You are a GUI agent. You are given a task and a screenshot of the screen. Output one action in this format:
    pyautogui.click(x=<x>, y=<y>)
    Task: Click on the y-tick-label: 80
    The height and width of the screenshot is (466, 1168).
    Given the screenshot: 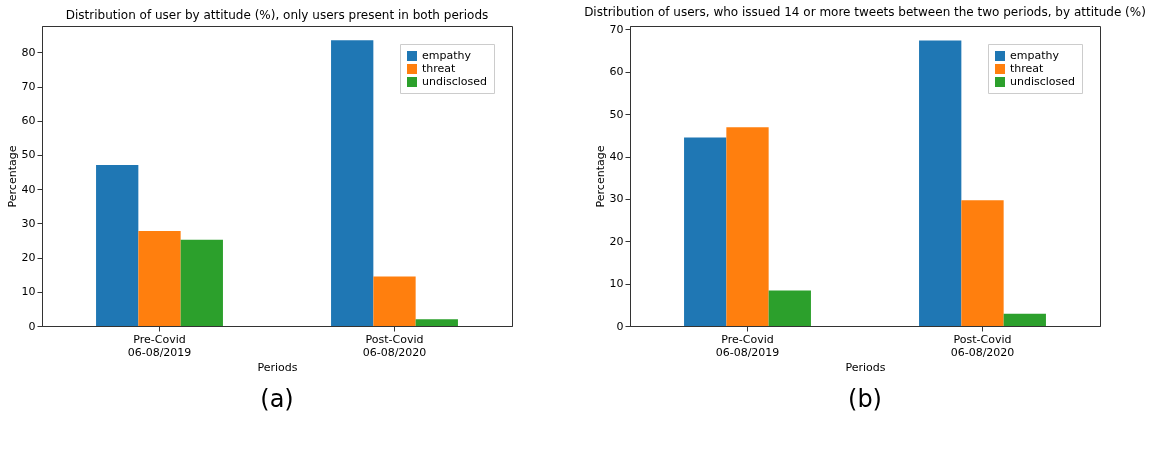 What is the action you would take?
    pyautogui.click(x=28, y=52)
    